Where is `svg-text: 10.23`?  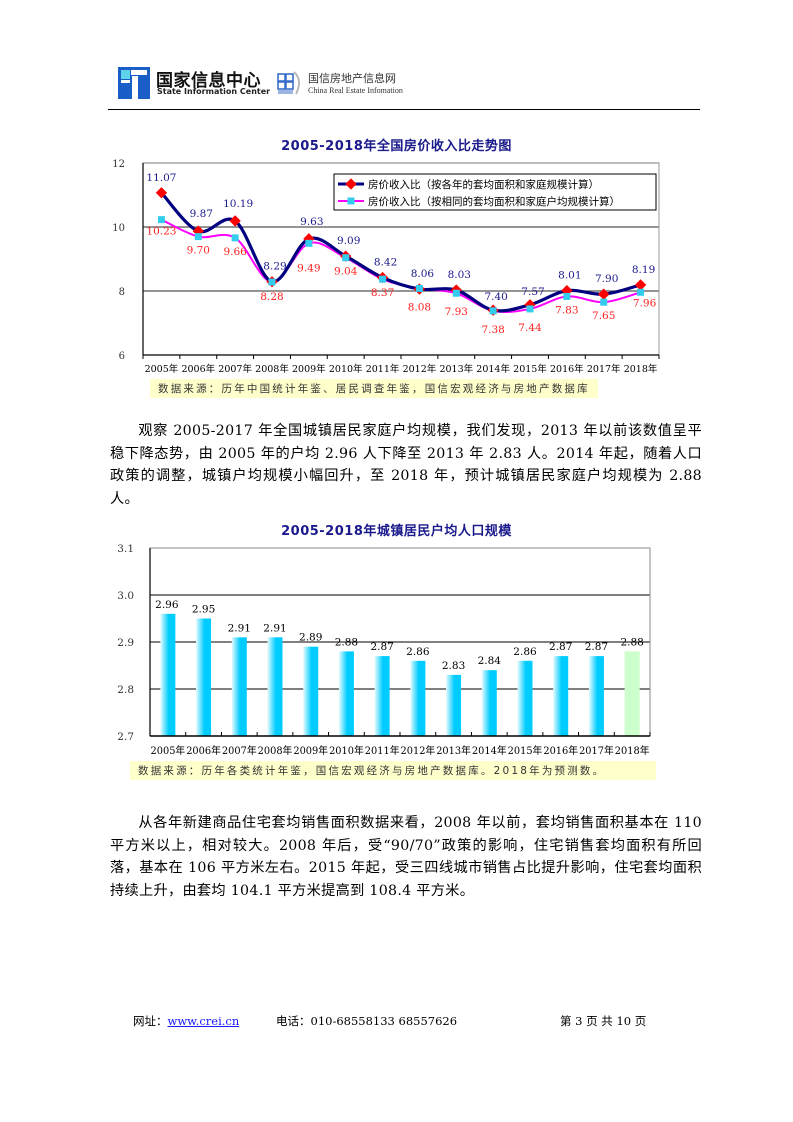 svg-text: 10.23 is located at coordinates (161, 232).